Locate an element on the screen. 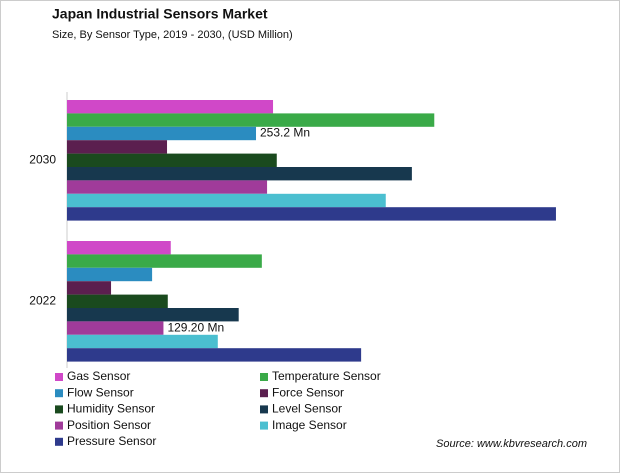 The image size is (620, 473). legend-label: Force Sensor is located at coordinates (308, 392).